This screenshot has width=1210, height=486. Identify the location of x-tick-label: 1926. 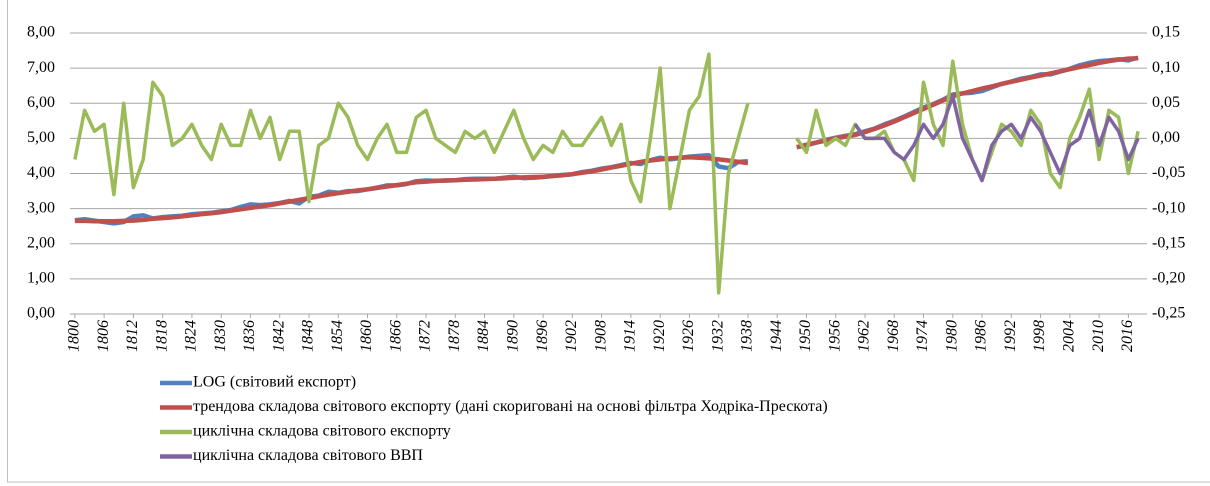
(688, 336).